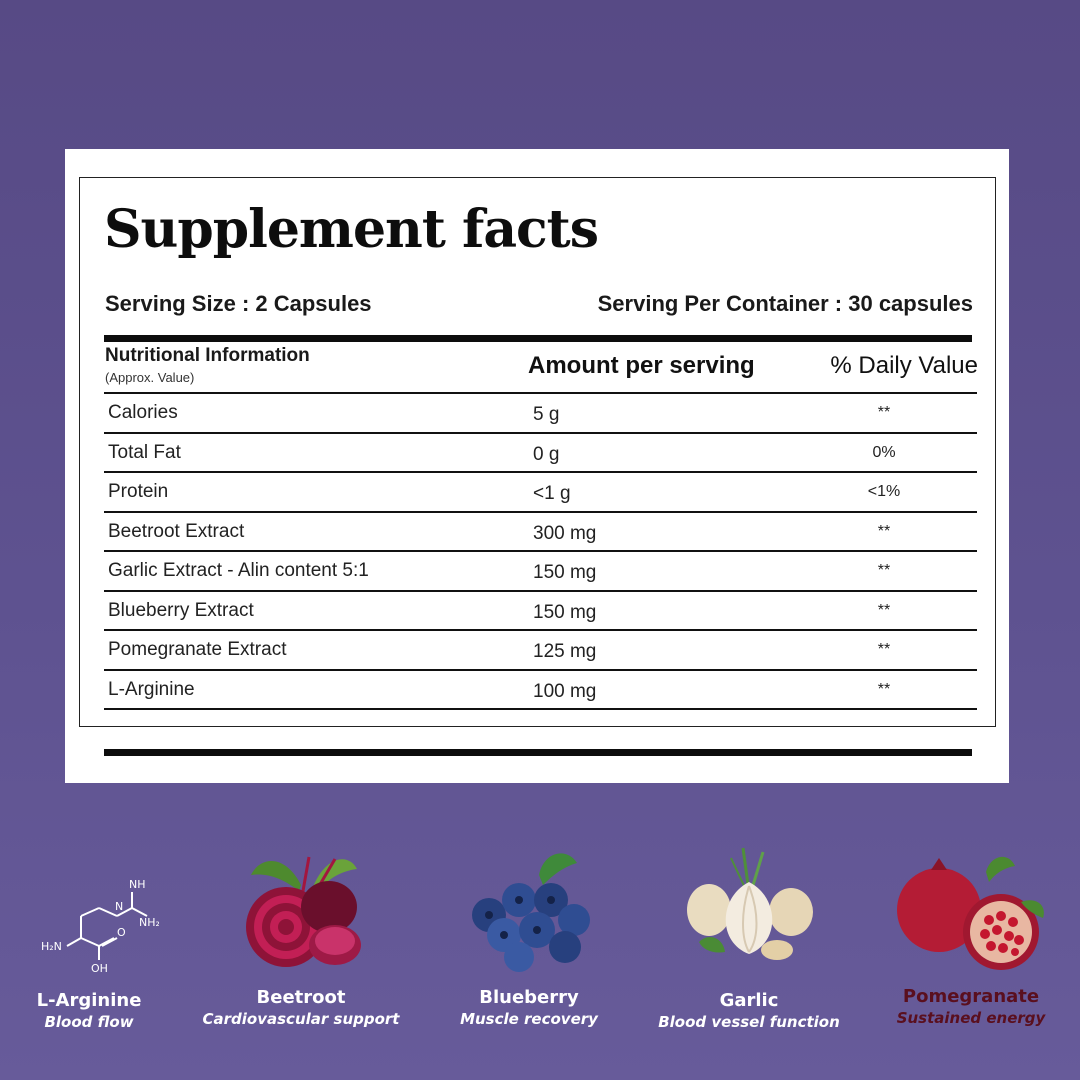 This screenshot has width=1080, height=1080. What do you see at coordinates (99, 968) in the screenshot?
I see `molecule-label: OH` at bounding box center [99, 968].